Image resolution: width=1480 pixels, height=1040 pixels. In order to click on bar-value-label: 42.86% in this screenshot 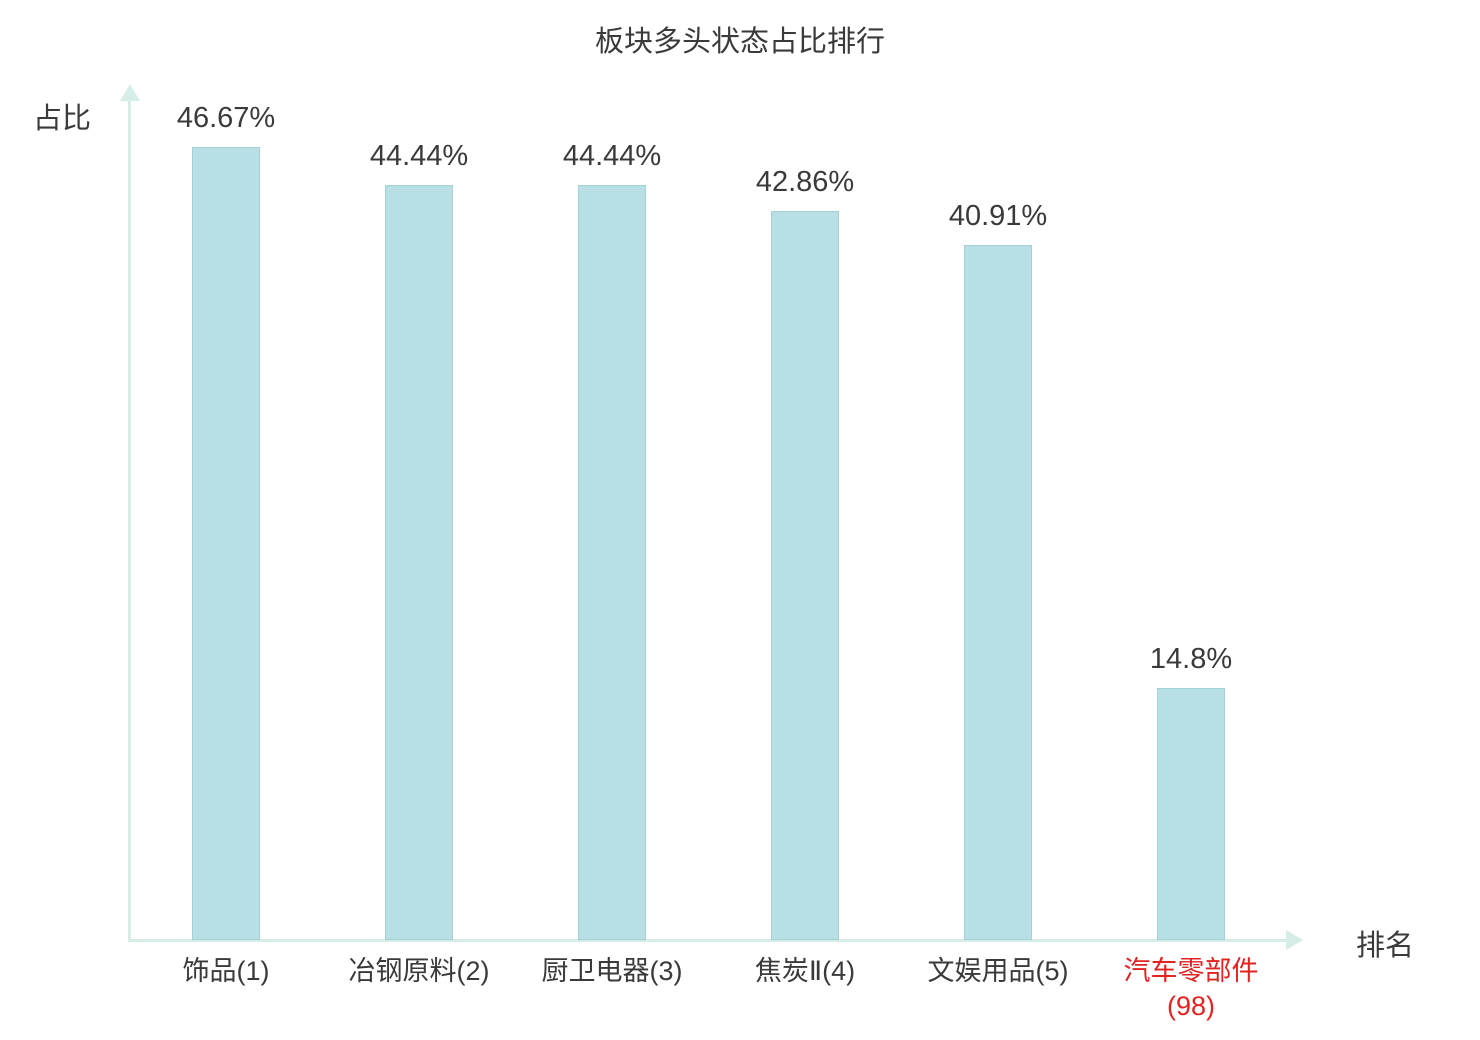, I will do `click(805, 182)`.